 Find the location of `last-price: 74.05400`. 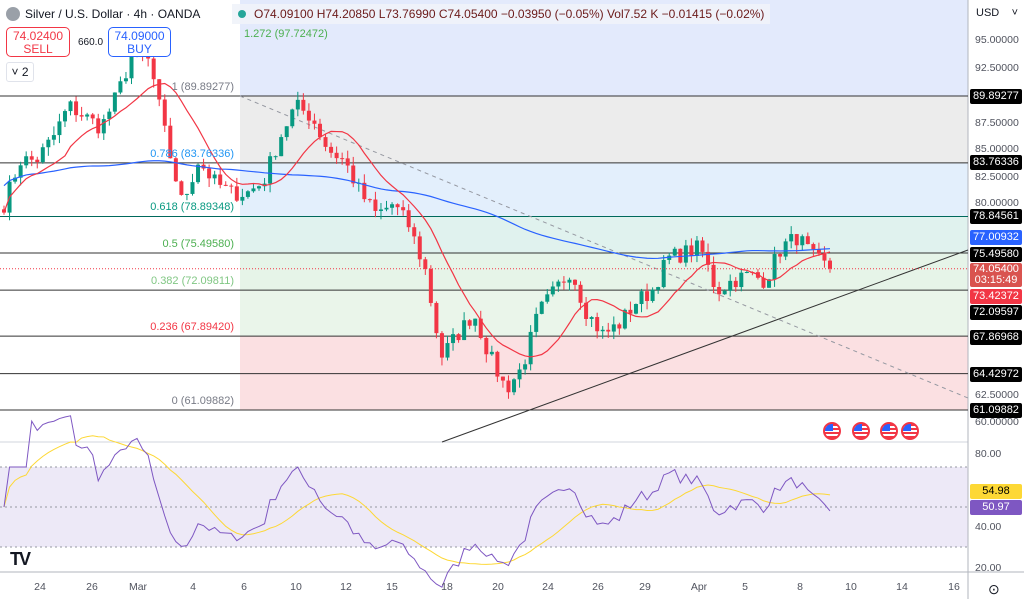

last-price: 74.05400 is located at coordinates (996, 269).